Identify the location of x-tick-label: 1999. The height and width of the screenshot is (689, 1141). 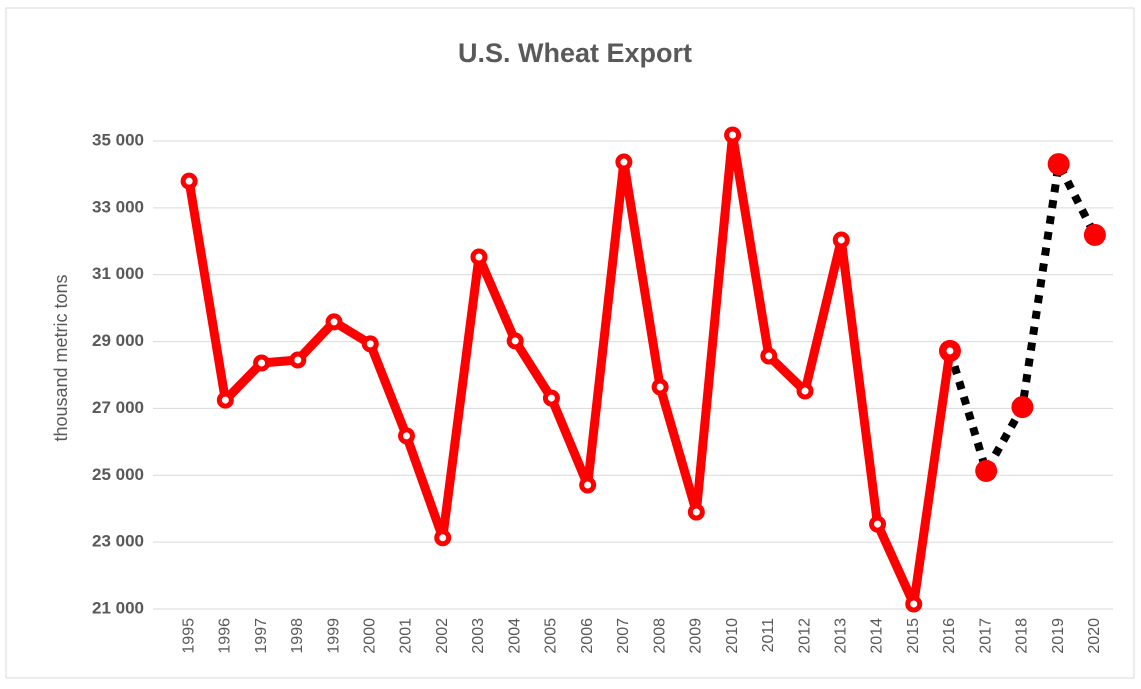
(333, 636).